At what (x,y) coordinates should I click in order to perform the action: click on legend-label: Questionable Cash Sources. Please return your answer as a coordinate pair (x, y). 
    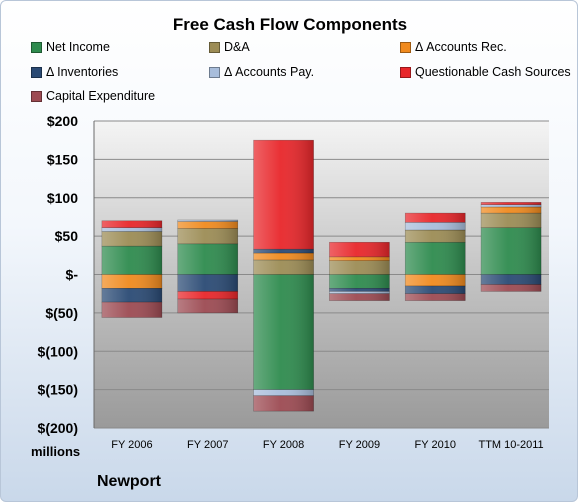
    Looking at the image, I should click on (493, 72).